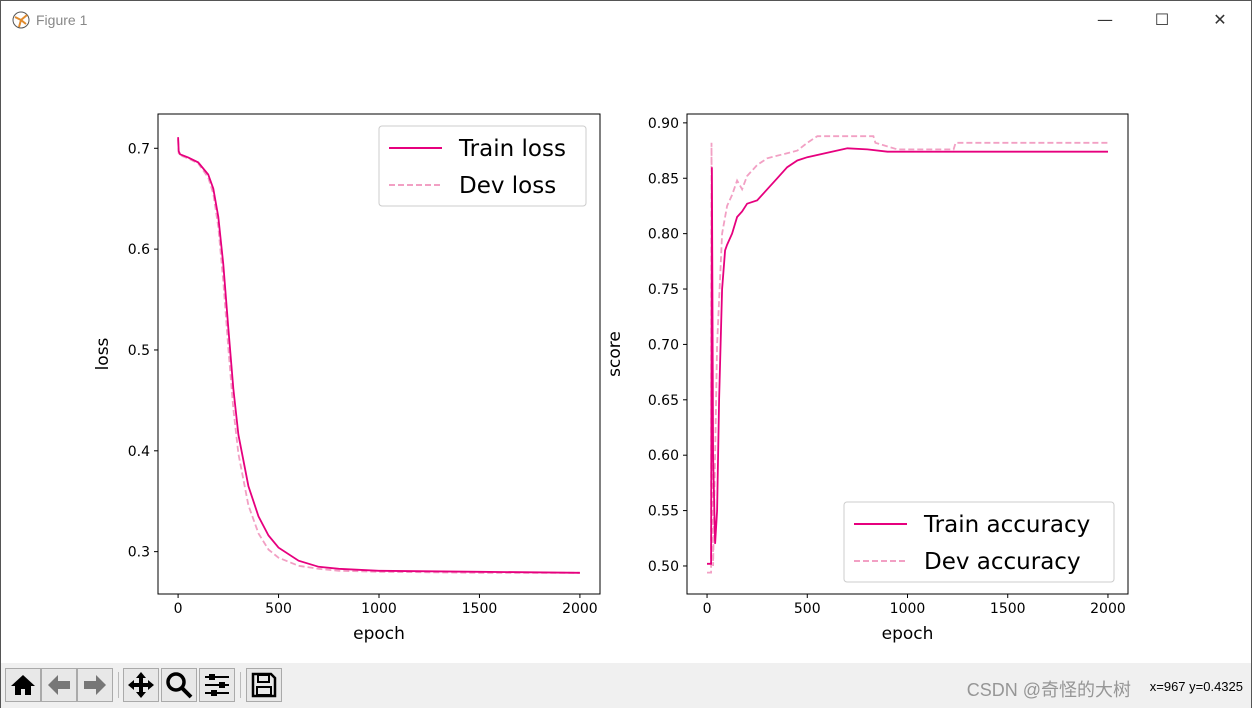 The image size is (1252, 708). I want to click on configure-subplots-button, so click(217, 685).